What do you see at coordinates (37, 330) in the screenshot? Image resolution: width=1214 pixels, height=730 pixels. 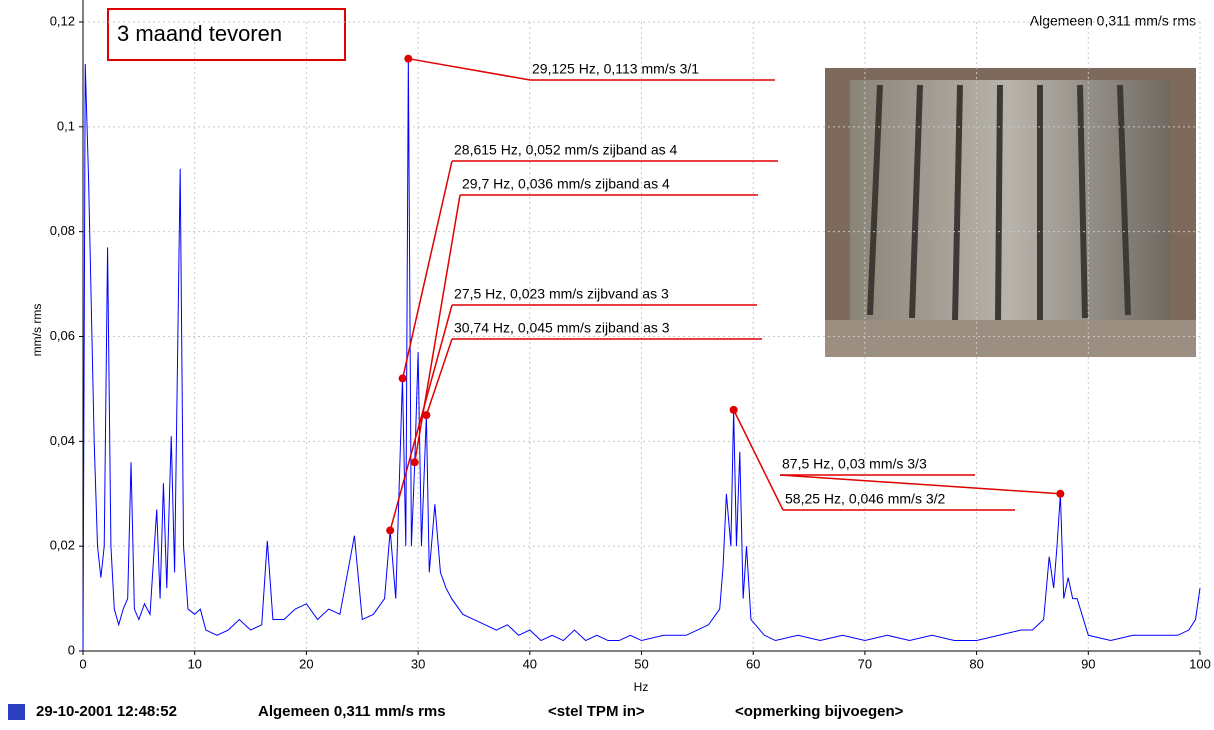 I see `y-axis-label: mm/s rms` at bounding box center [37, 330].